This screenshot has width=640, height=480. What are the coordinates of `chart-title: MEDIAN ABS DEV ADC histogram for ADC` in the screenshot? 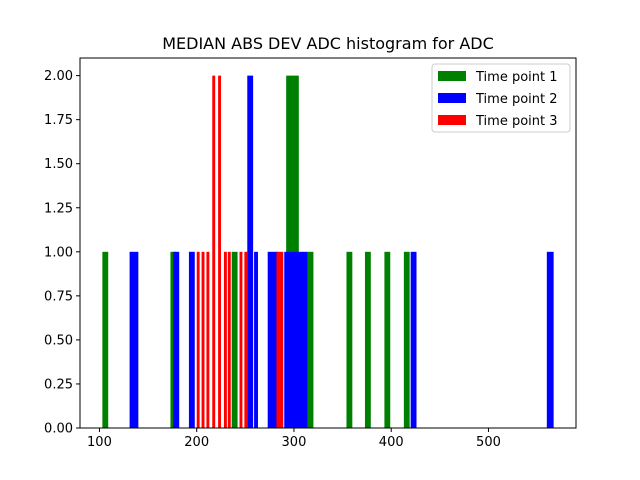 It's located at (328, 43).